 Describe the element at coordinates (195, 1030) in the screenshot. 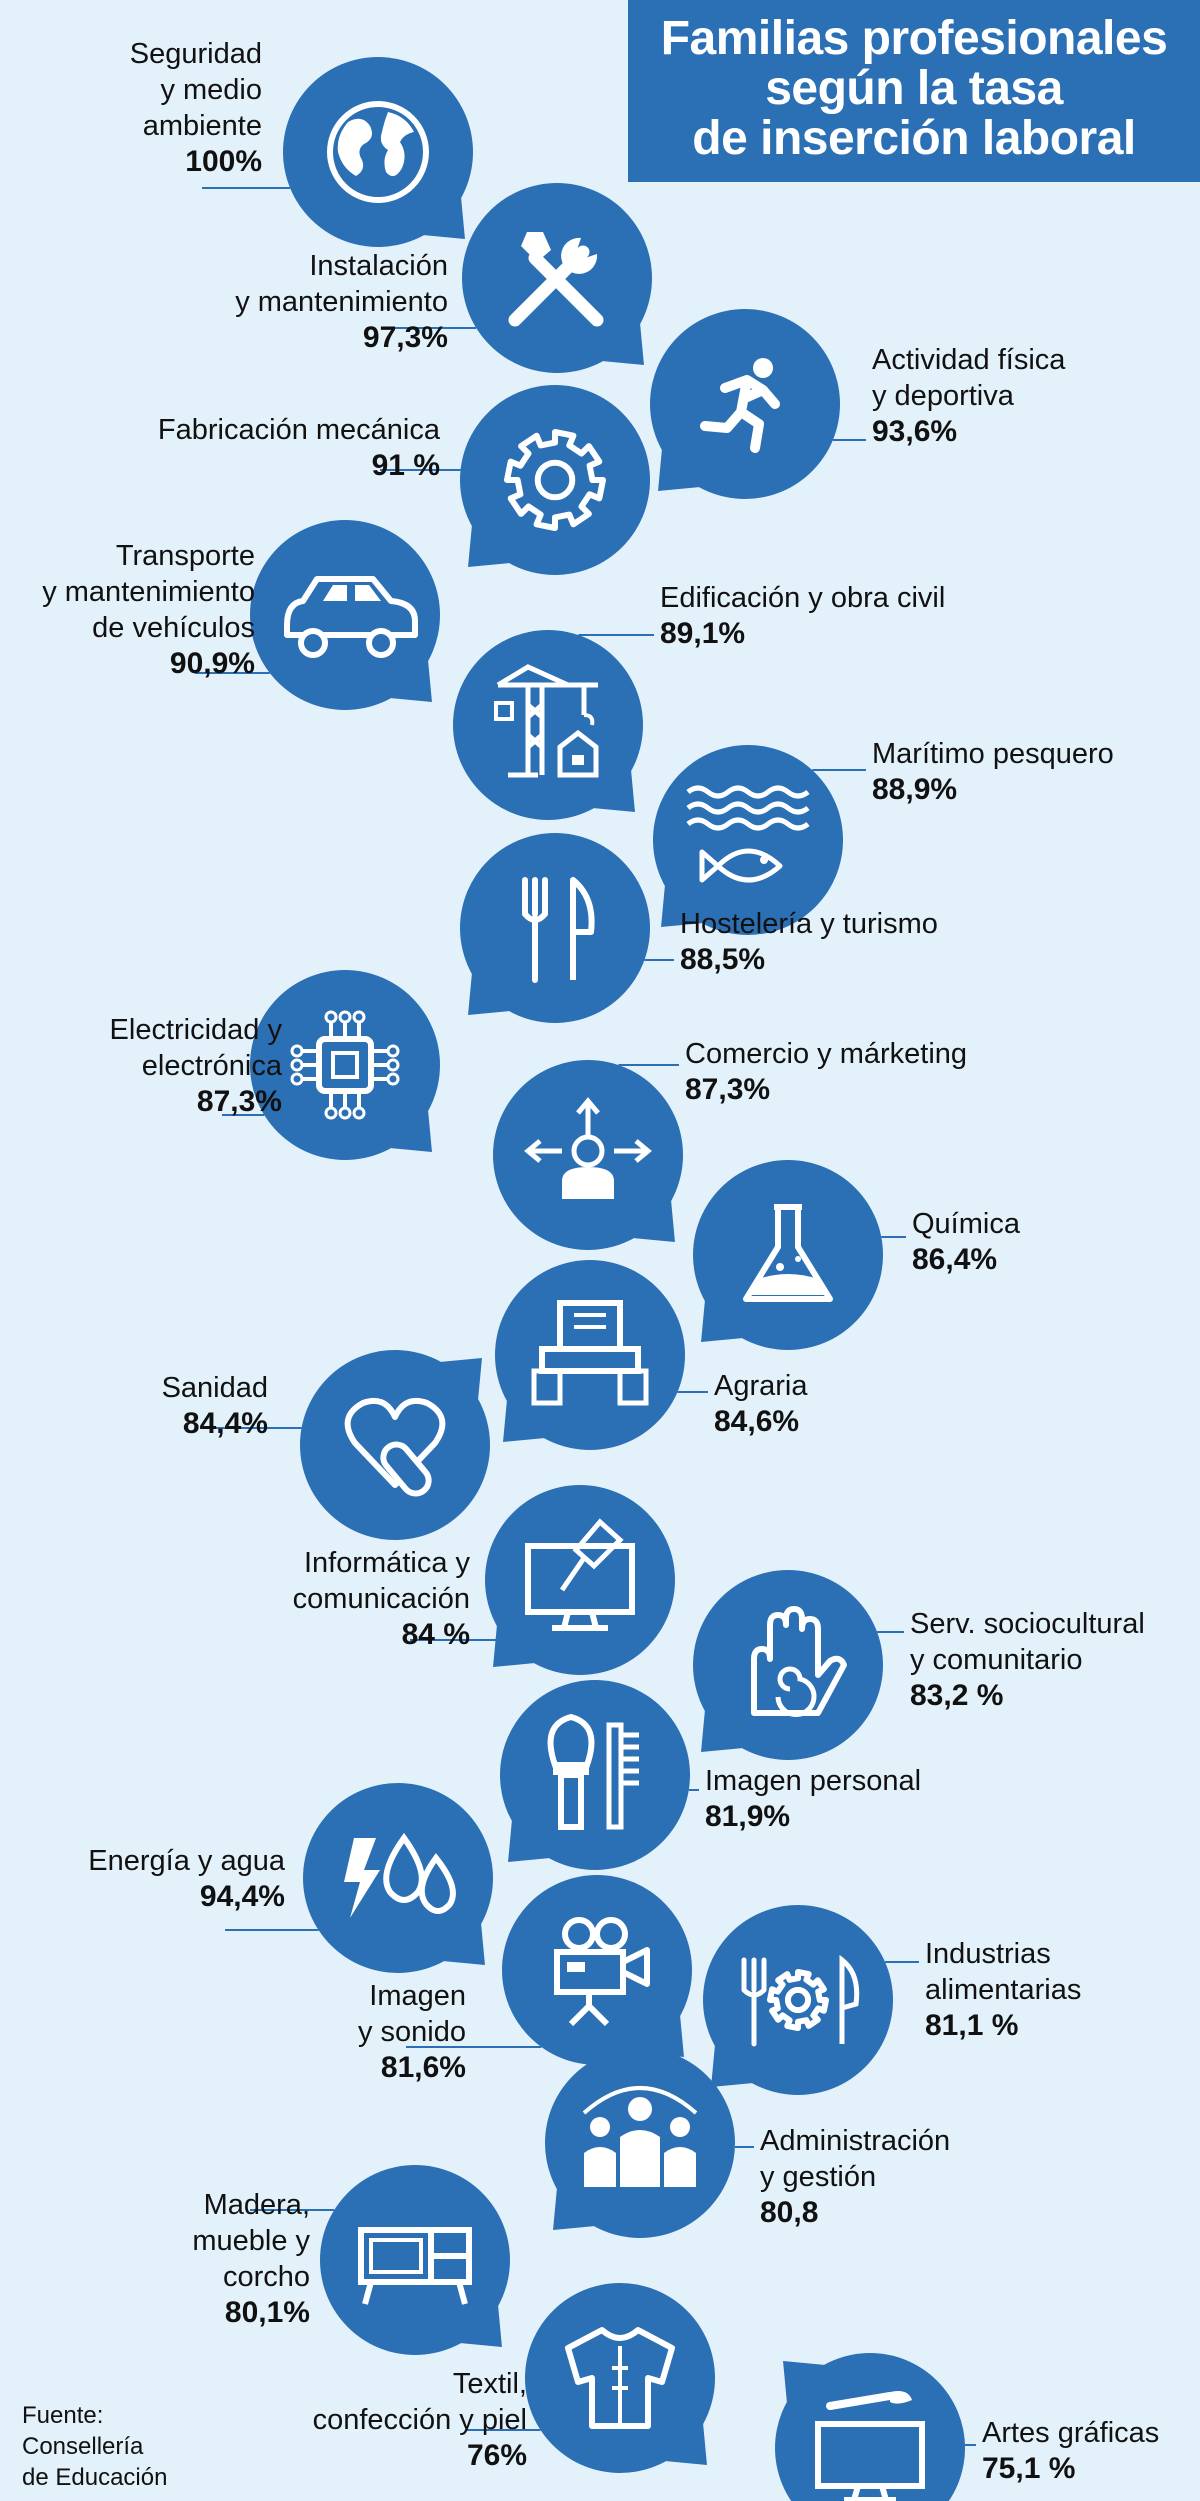

I see `category-name: Electricidad y` at that location.